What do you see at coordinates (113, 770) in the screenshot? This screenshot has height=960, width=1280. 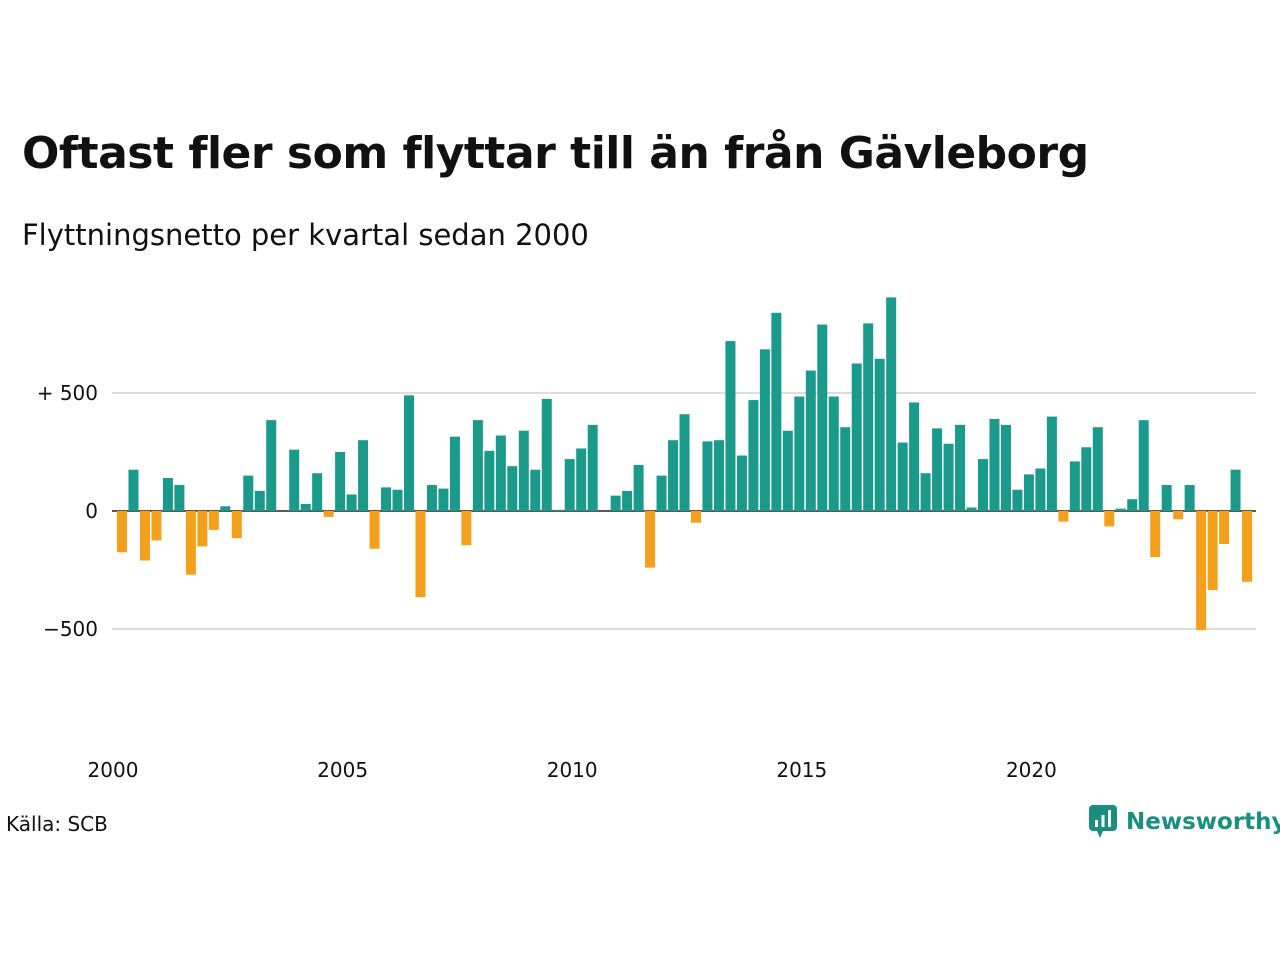 I see `x-tick-label: 2000` at bounding box center [113, 770].